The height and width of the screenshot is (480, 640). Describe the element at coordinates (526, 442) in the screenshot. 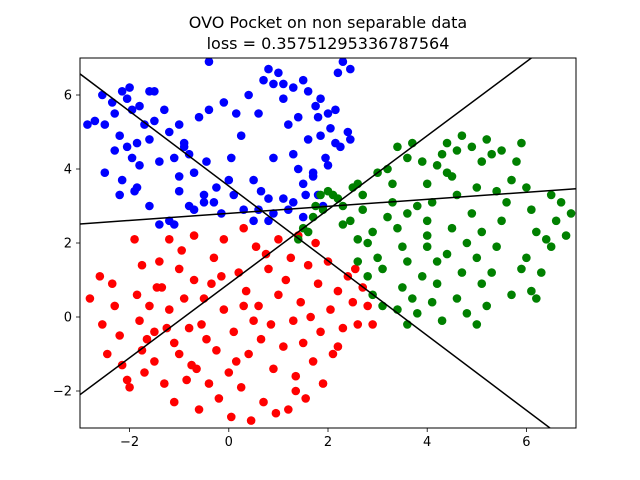

I see `x-tick-label: 6` at that location.